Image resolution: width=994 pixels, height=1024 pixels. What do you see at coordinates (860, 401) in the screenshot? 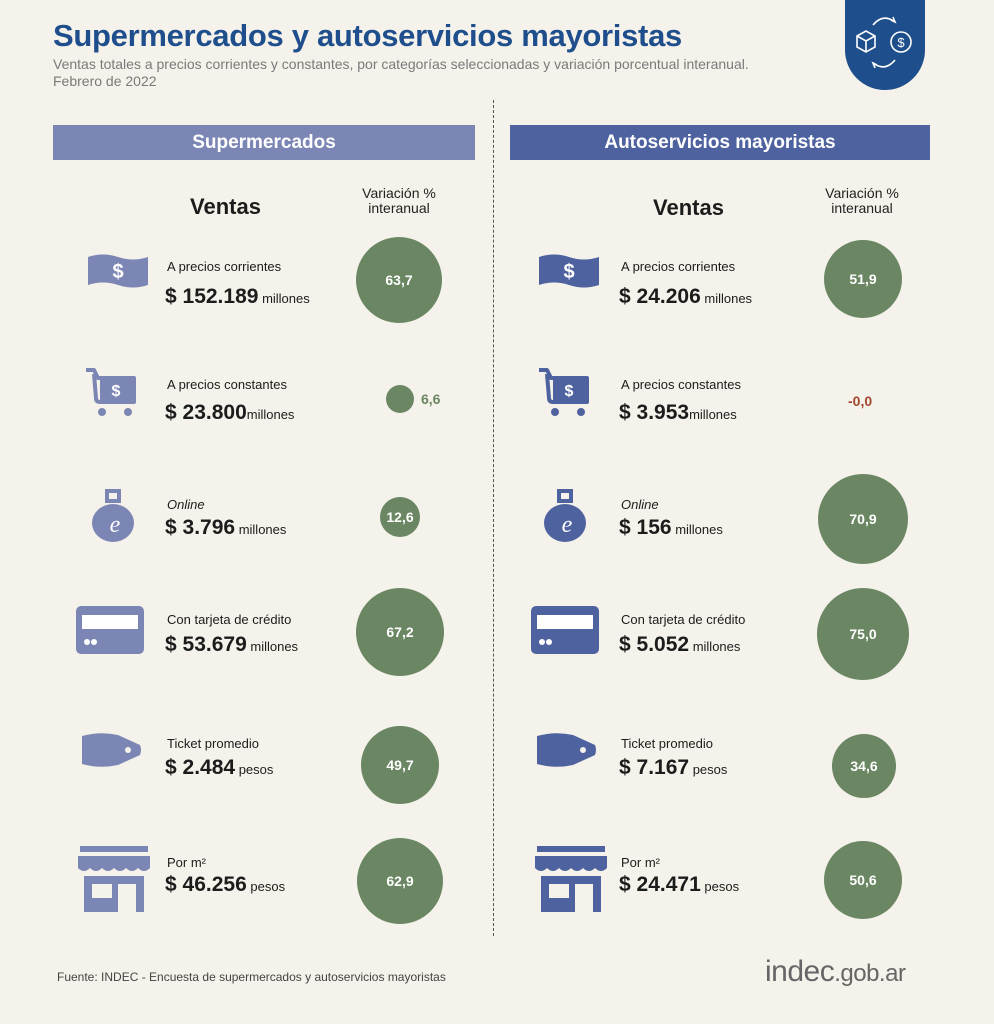
I see `variation-value: -0,0` at bounding box center [860, 401].